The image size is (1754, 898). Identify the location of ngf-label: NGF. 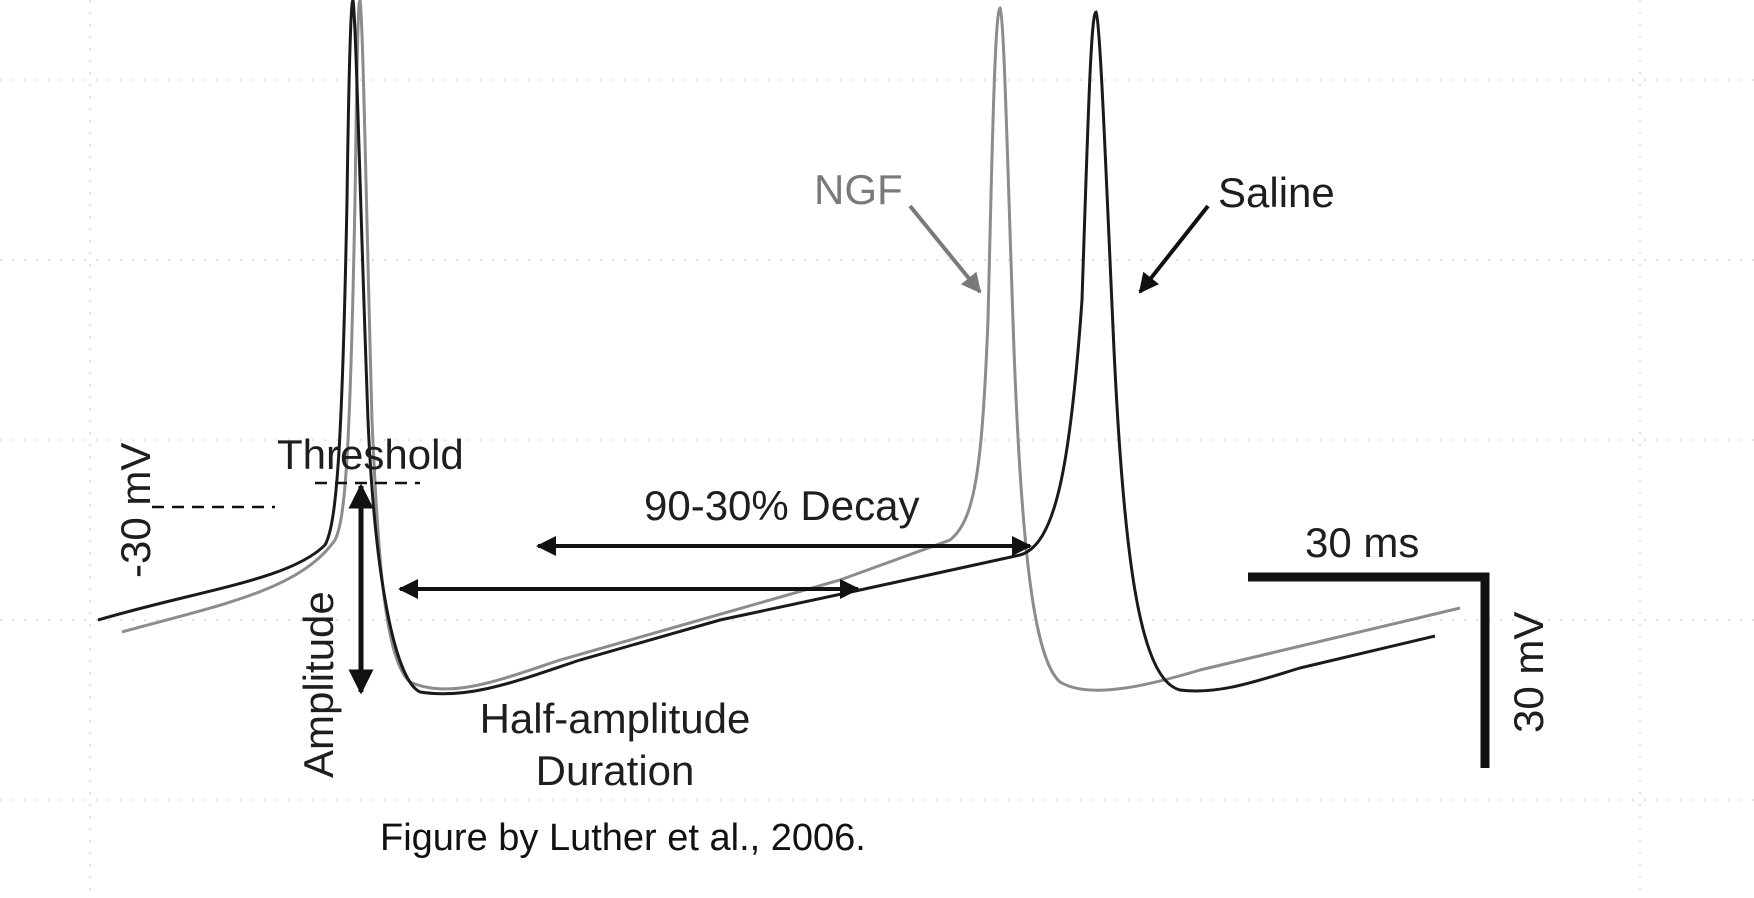
(858, 189).